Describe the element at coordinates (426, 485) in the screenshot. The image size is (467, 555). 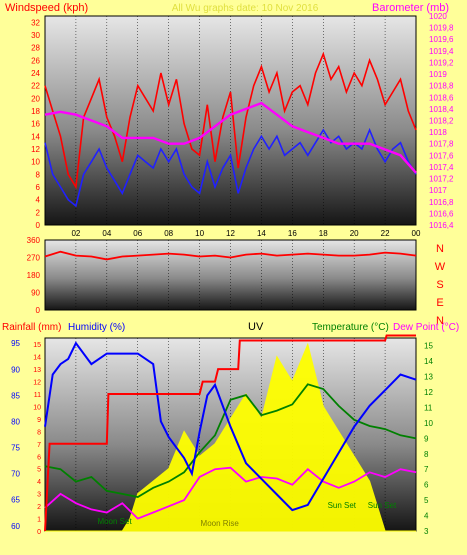
I see `temperature-tick-label: 6` at that location.